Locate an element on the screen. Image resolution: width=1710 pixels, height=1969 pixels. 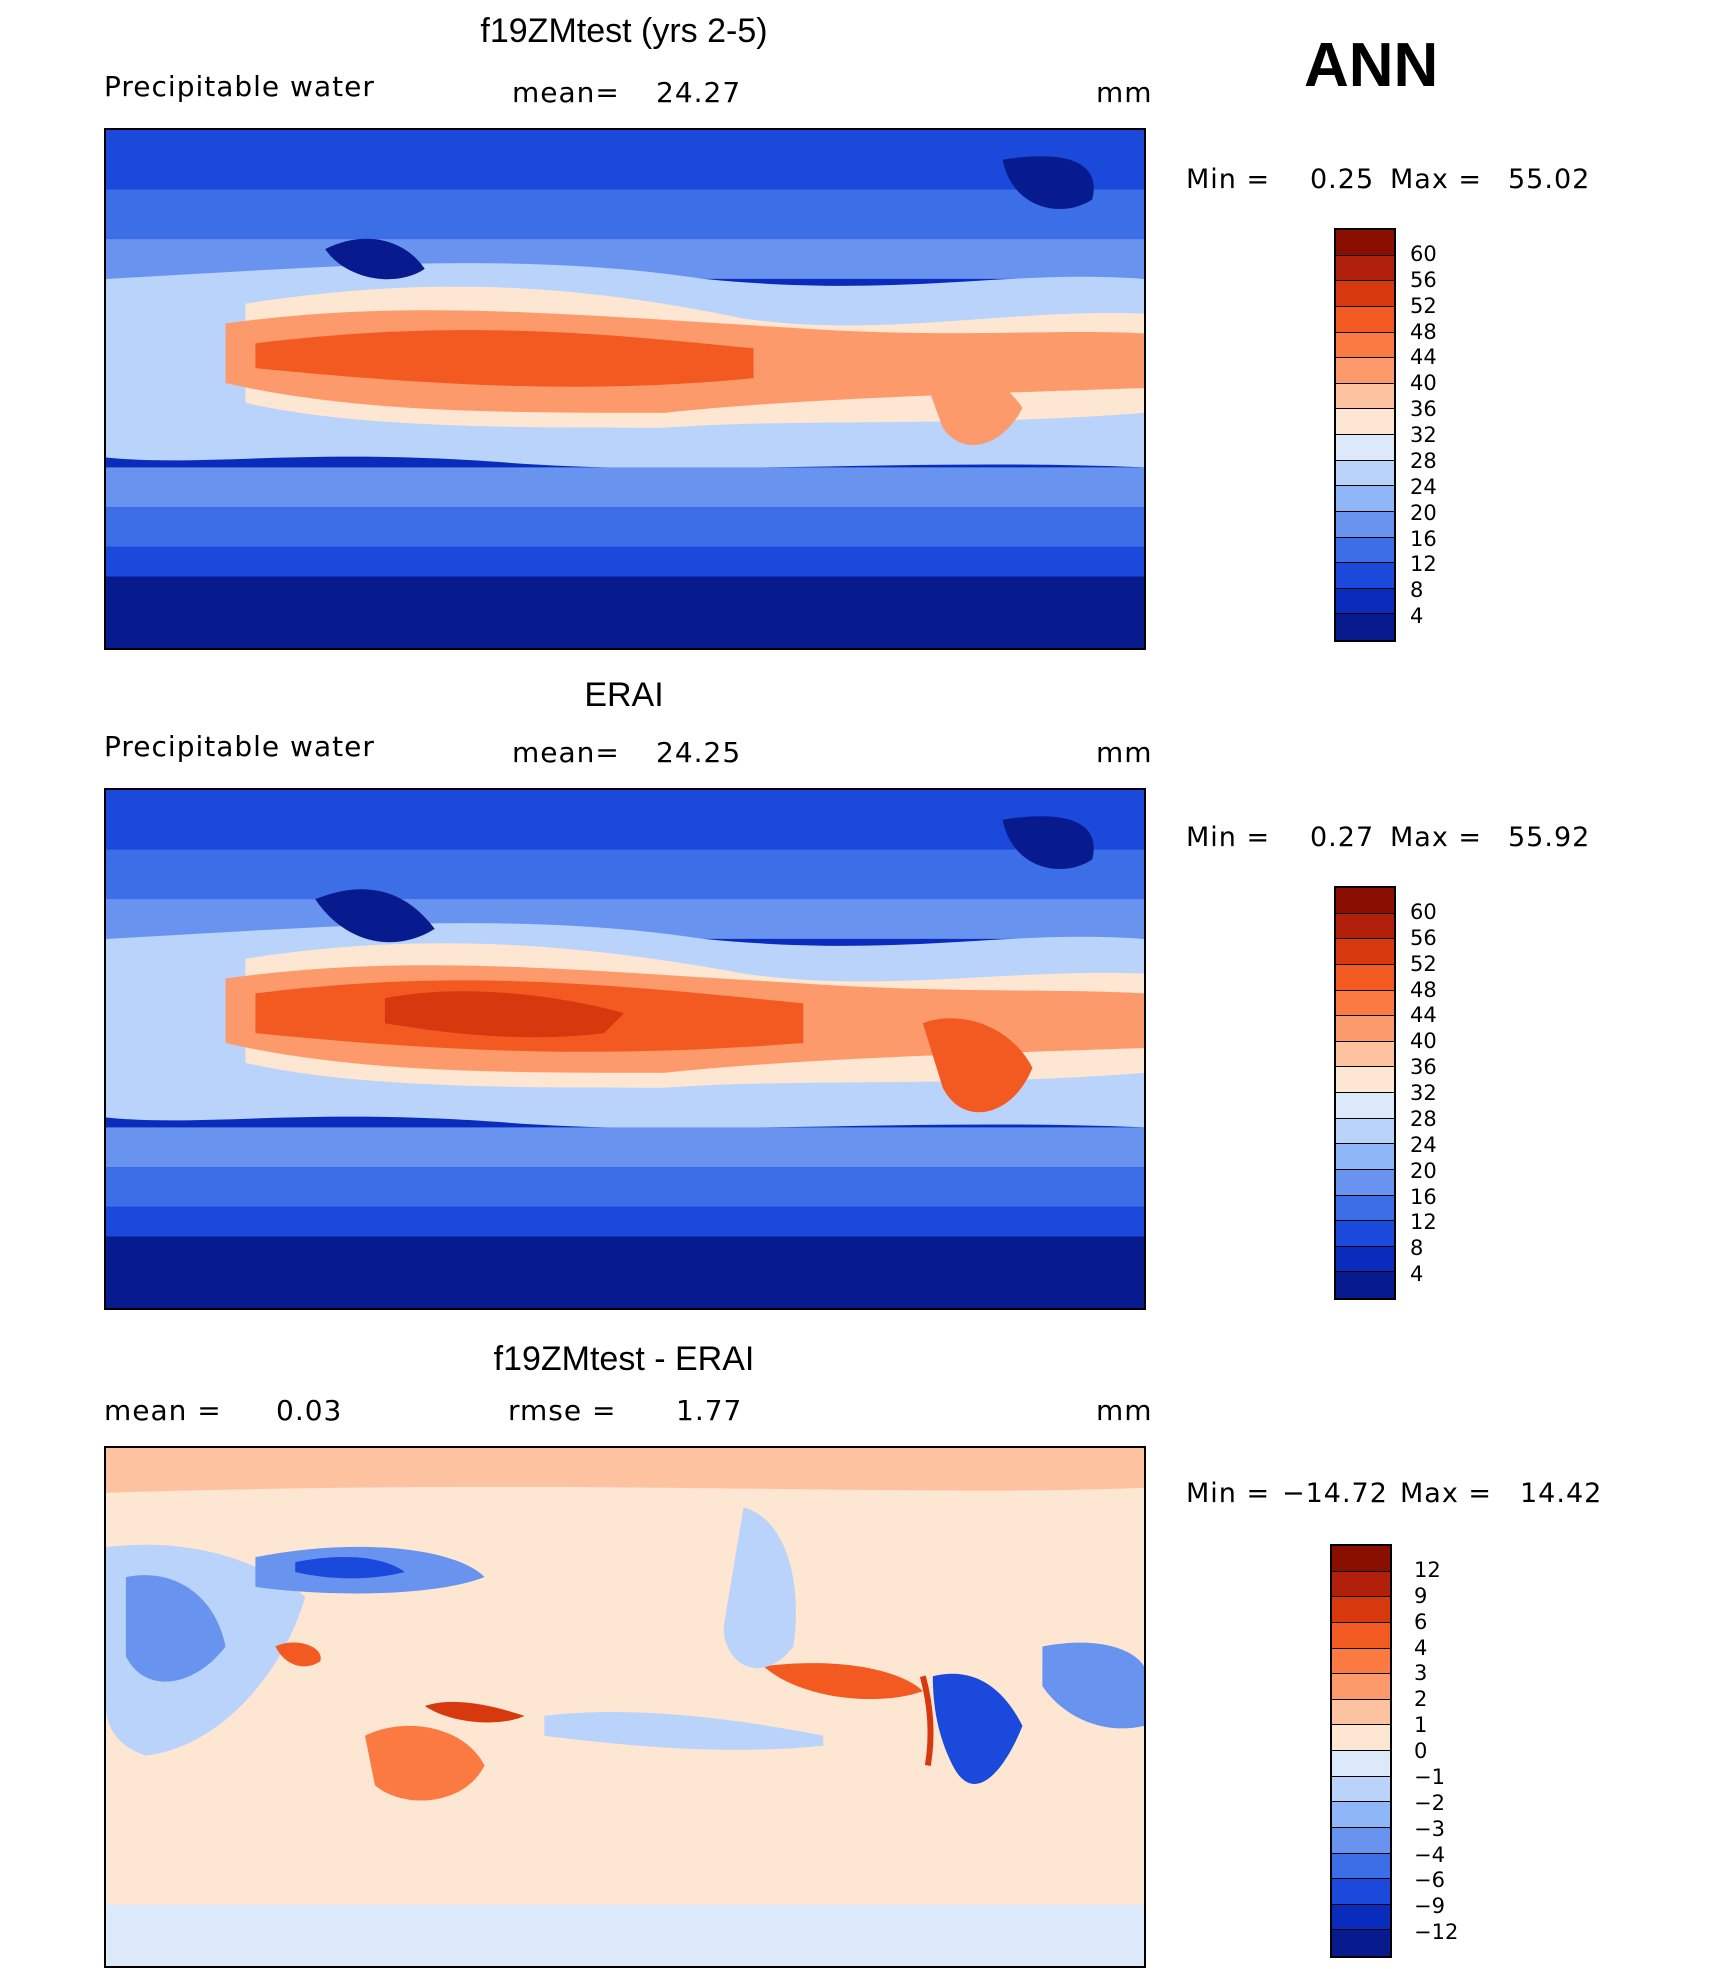
colorbar-tick-label: 0 is located at coordinates (1421, 1751).